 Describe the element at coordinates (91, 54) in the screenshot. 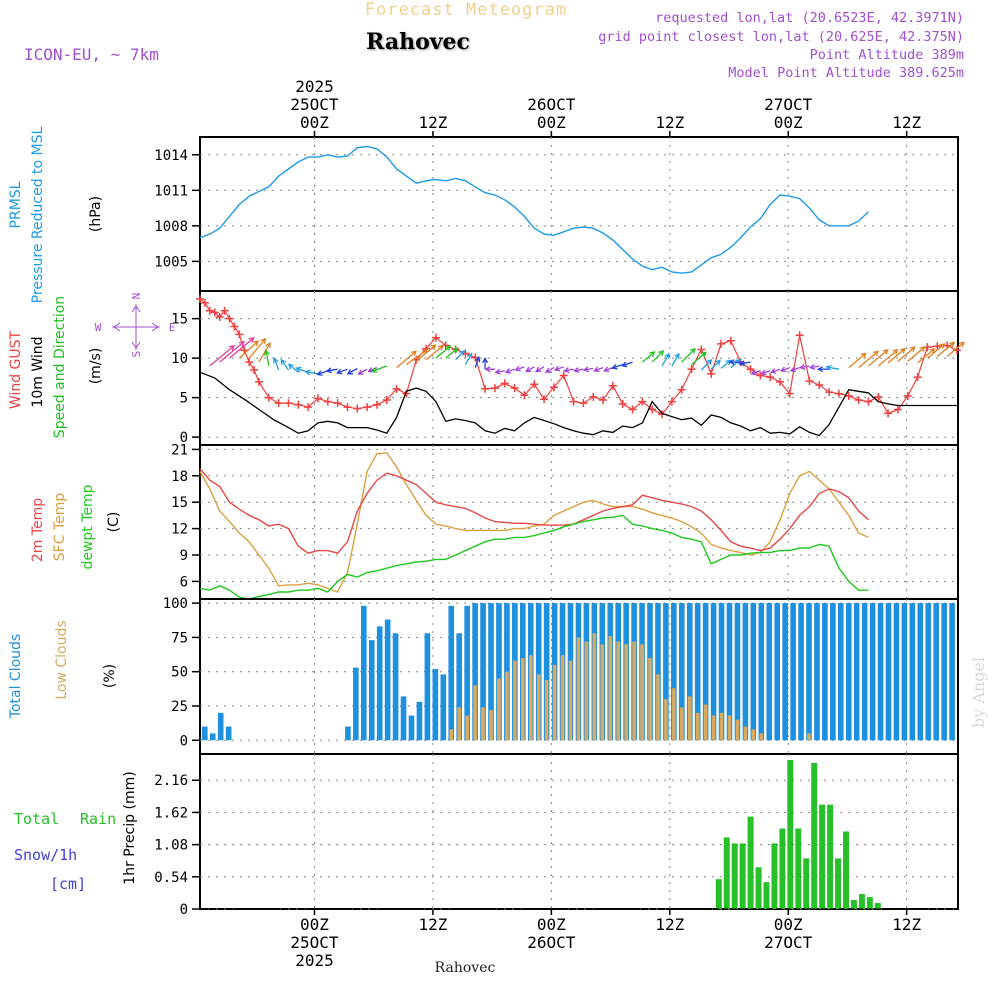

I see `model-label: ICON-EU, ~ 7km` at that location.